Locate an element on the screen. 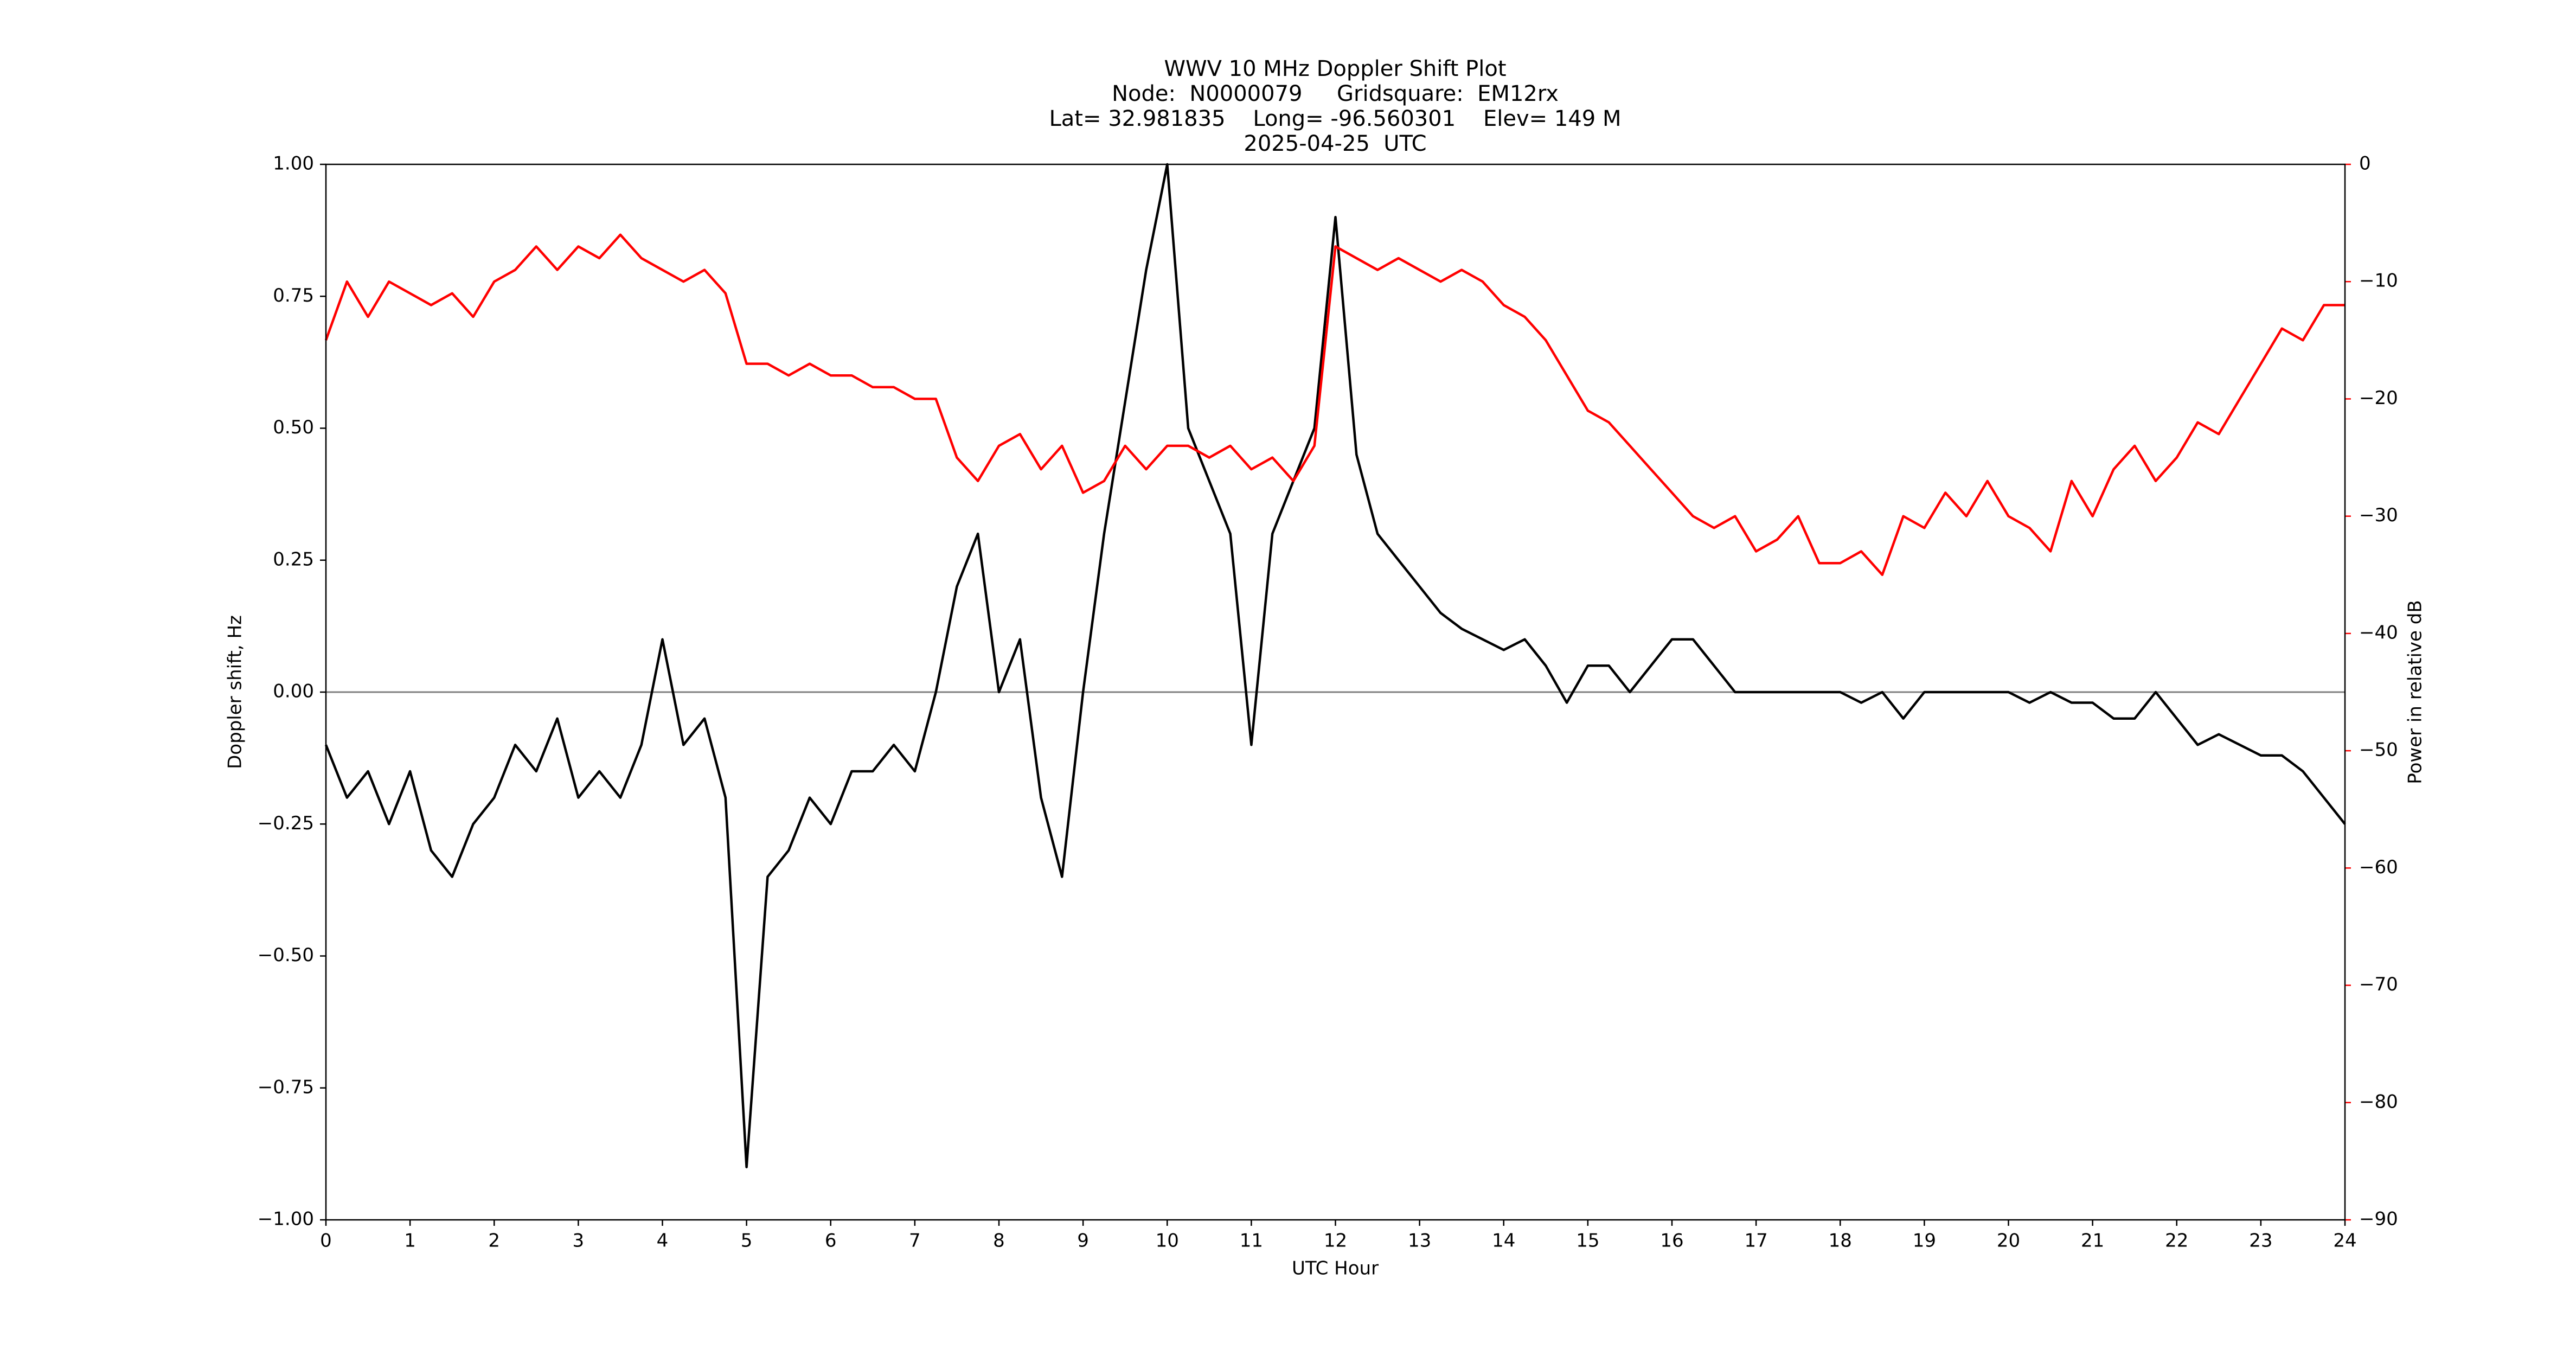  x-tick-label: 13 is located at coordinates (1419, 1241).